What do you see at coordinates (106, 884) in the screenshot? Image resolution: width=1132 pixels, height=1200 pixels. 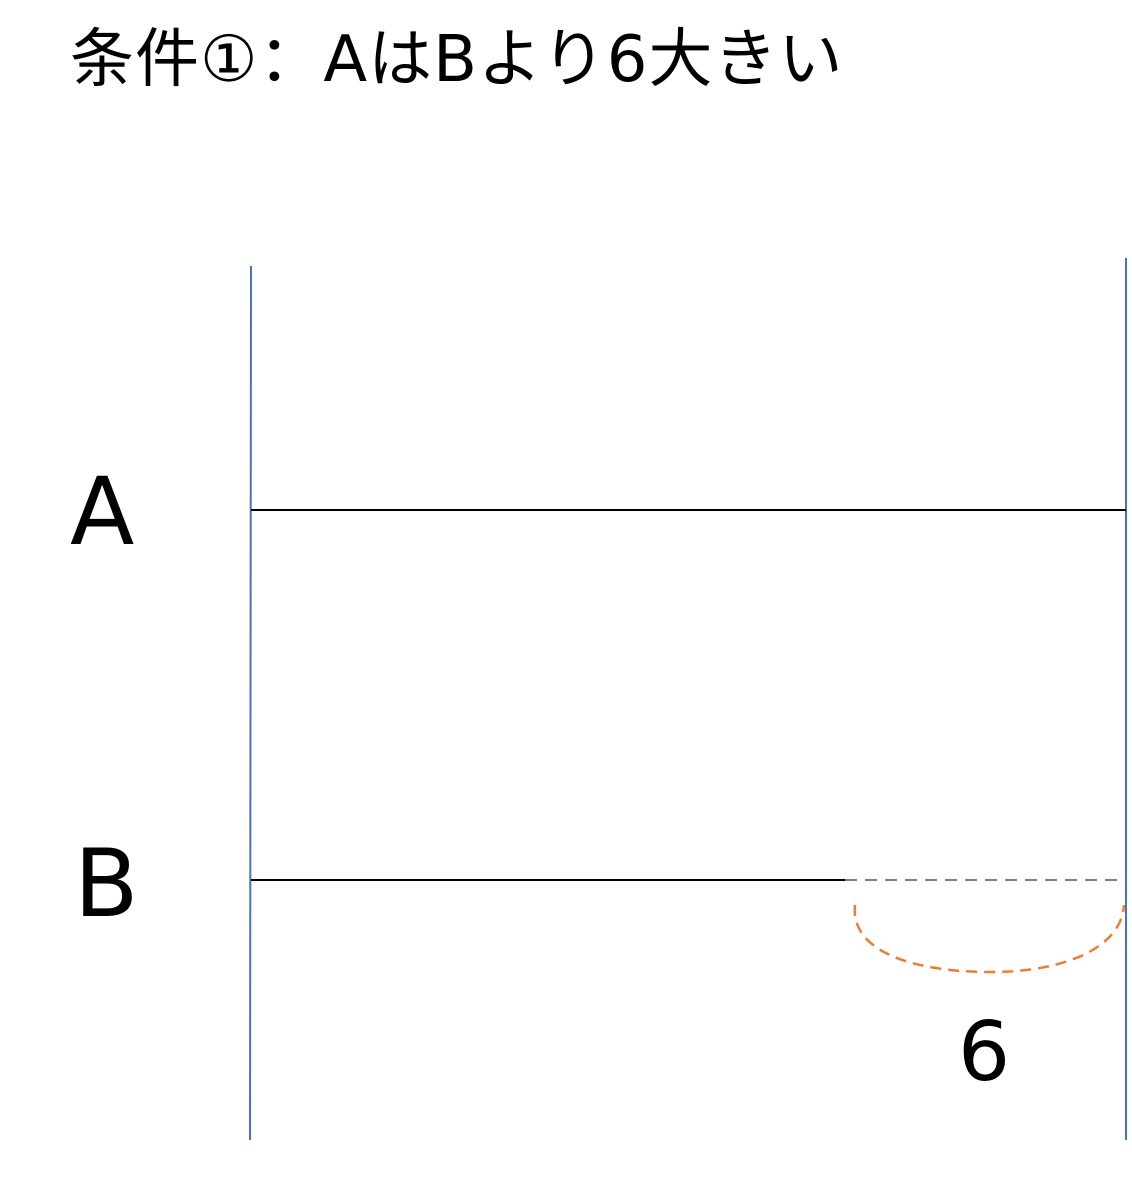 I see `bar-b-label: B` at bounding box center [106, 884].